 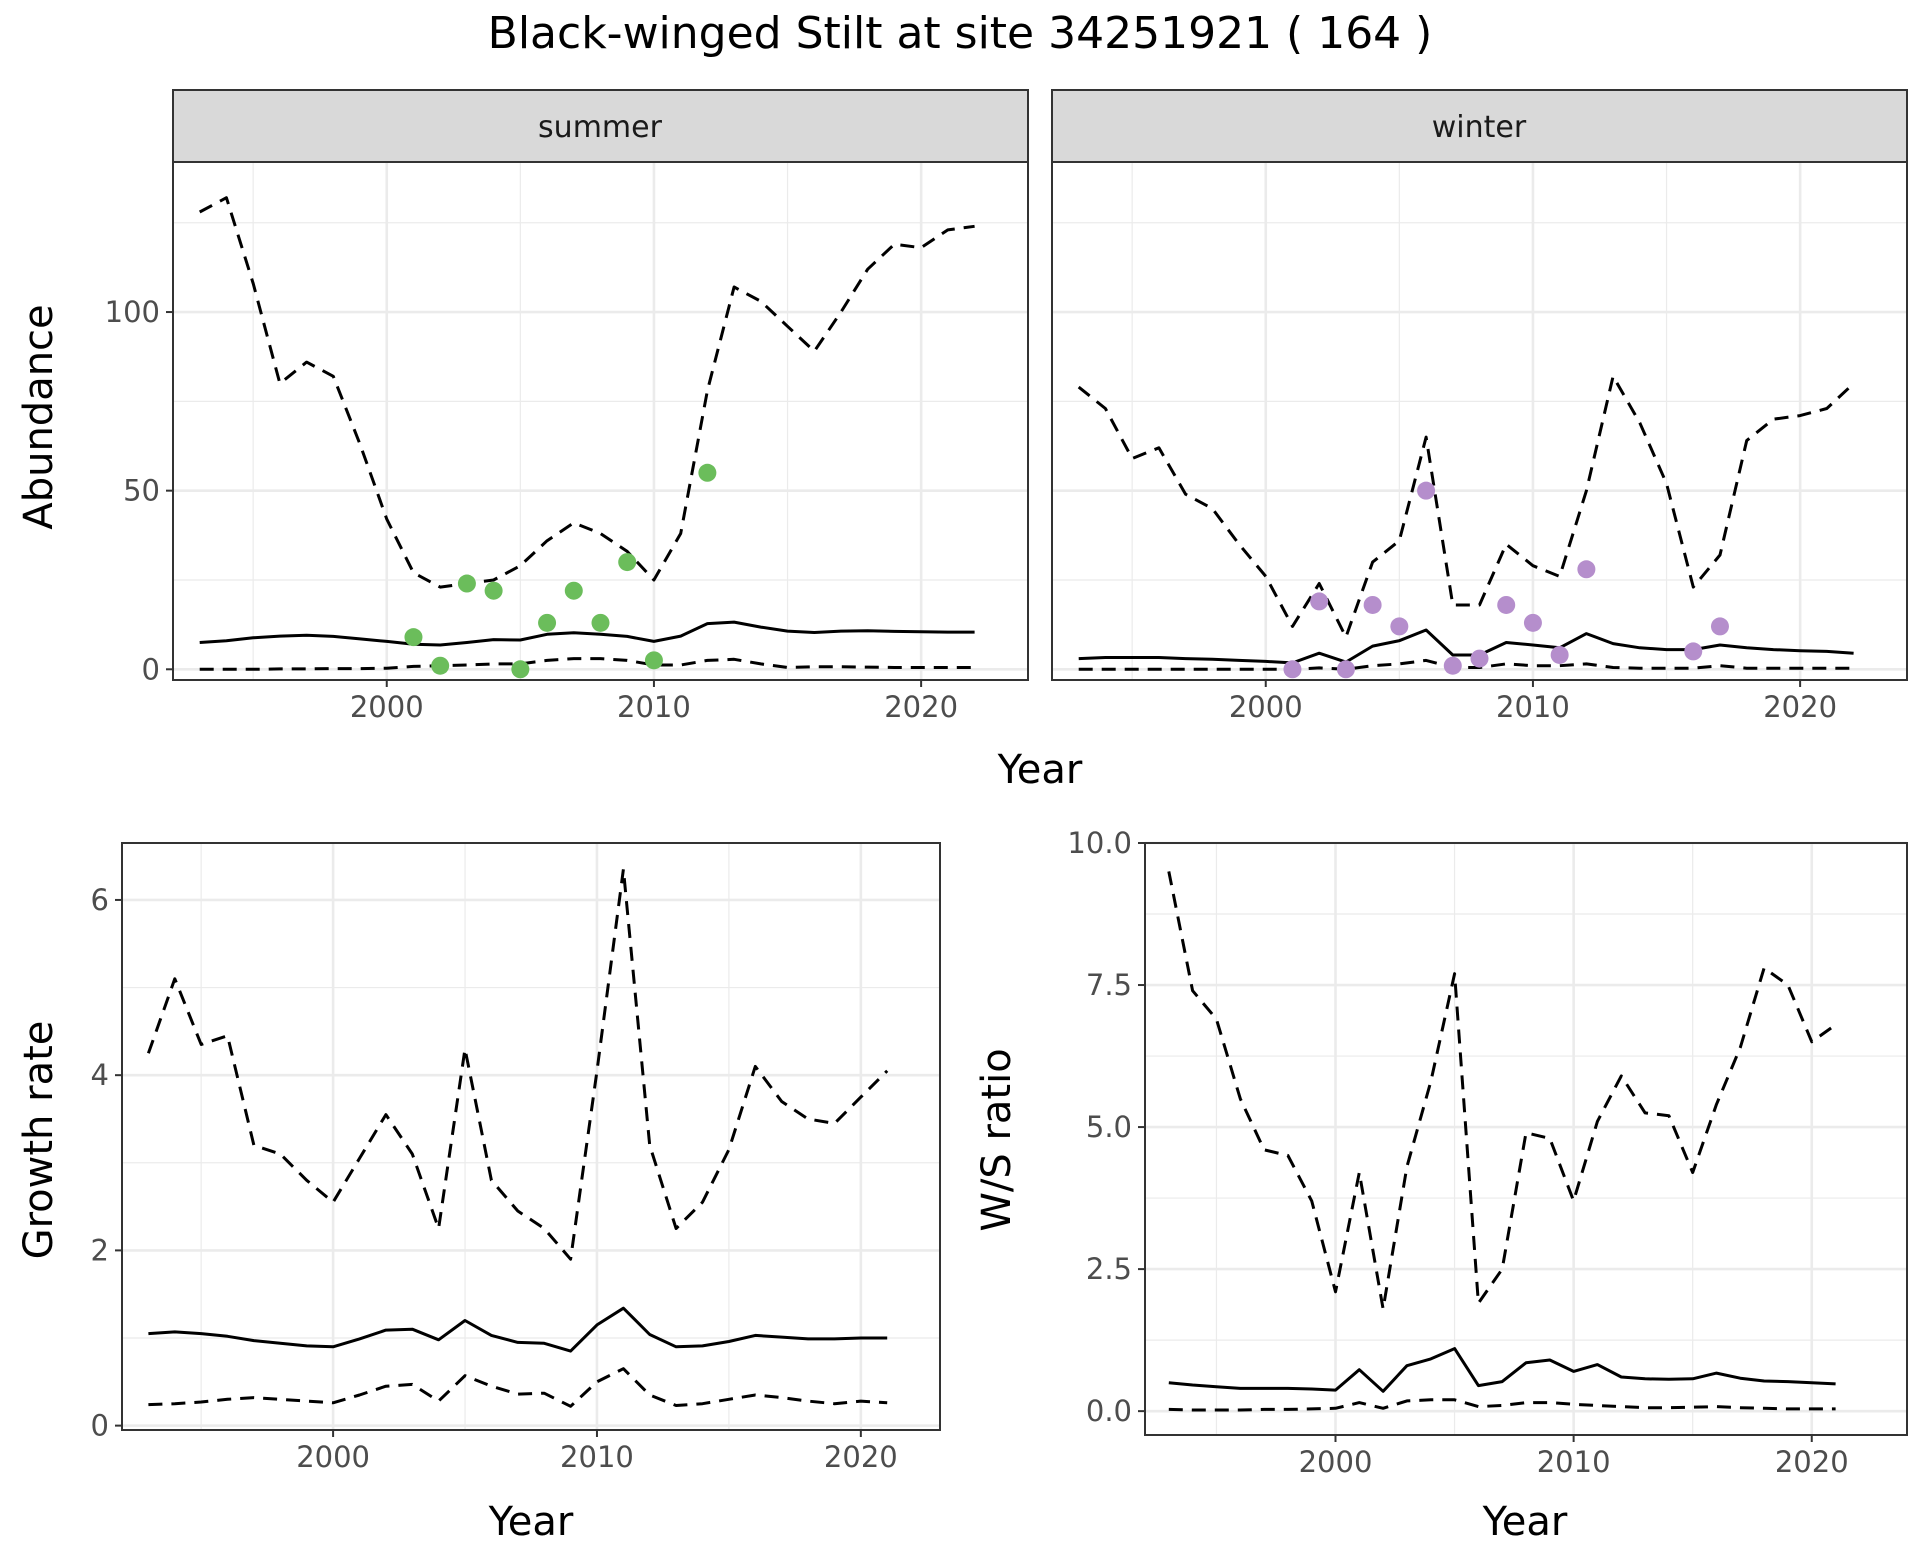 What do you see at coordinates (39, 1140) in the screenshot?
I see `growth-y-axis-label: Growth rate` at bounding box center [39, 1140].